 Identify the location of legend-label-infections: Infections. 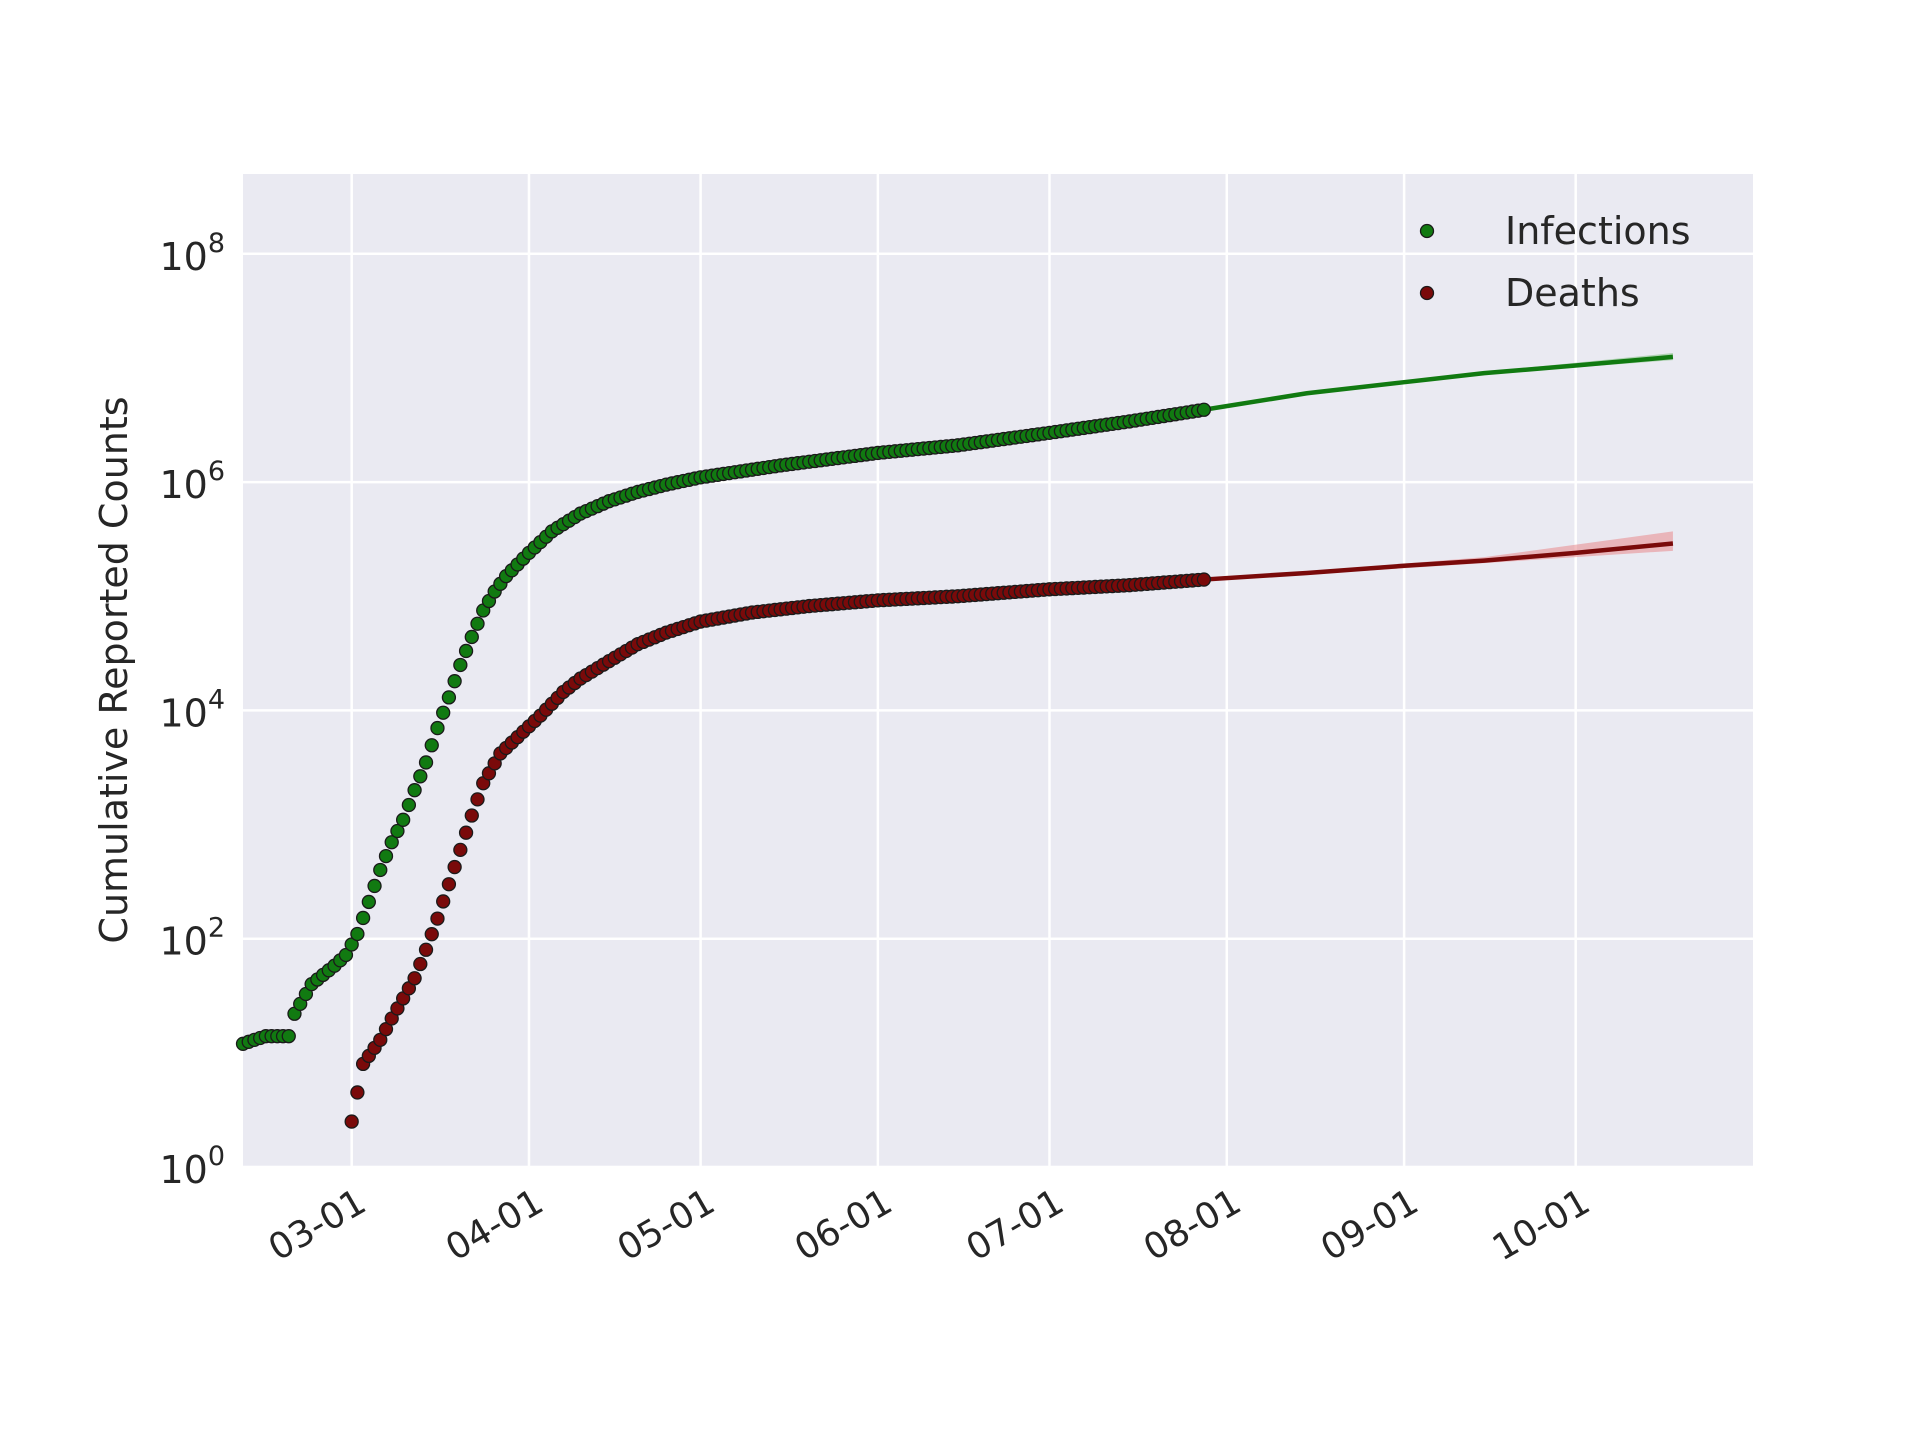
(1598, 231).